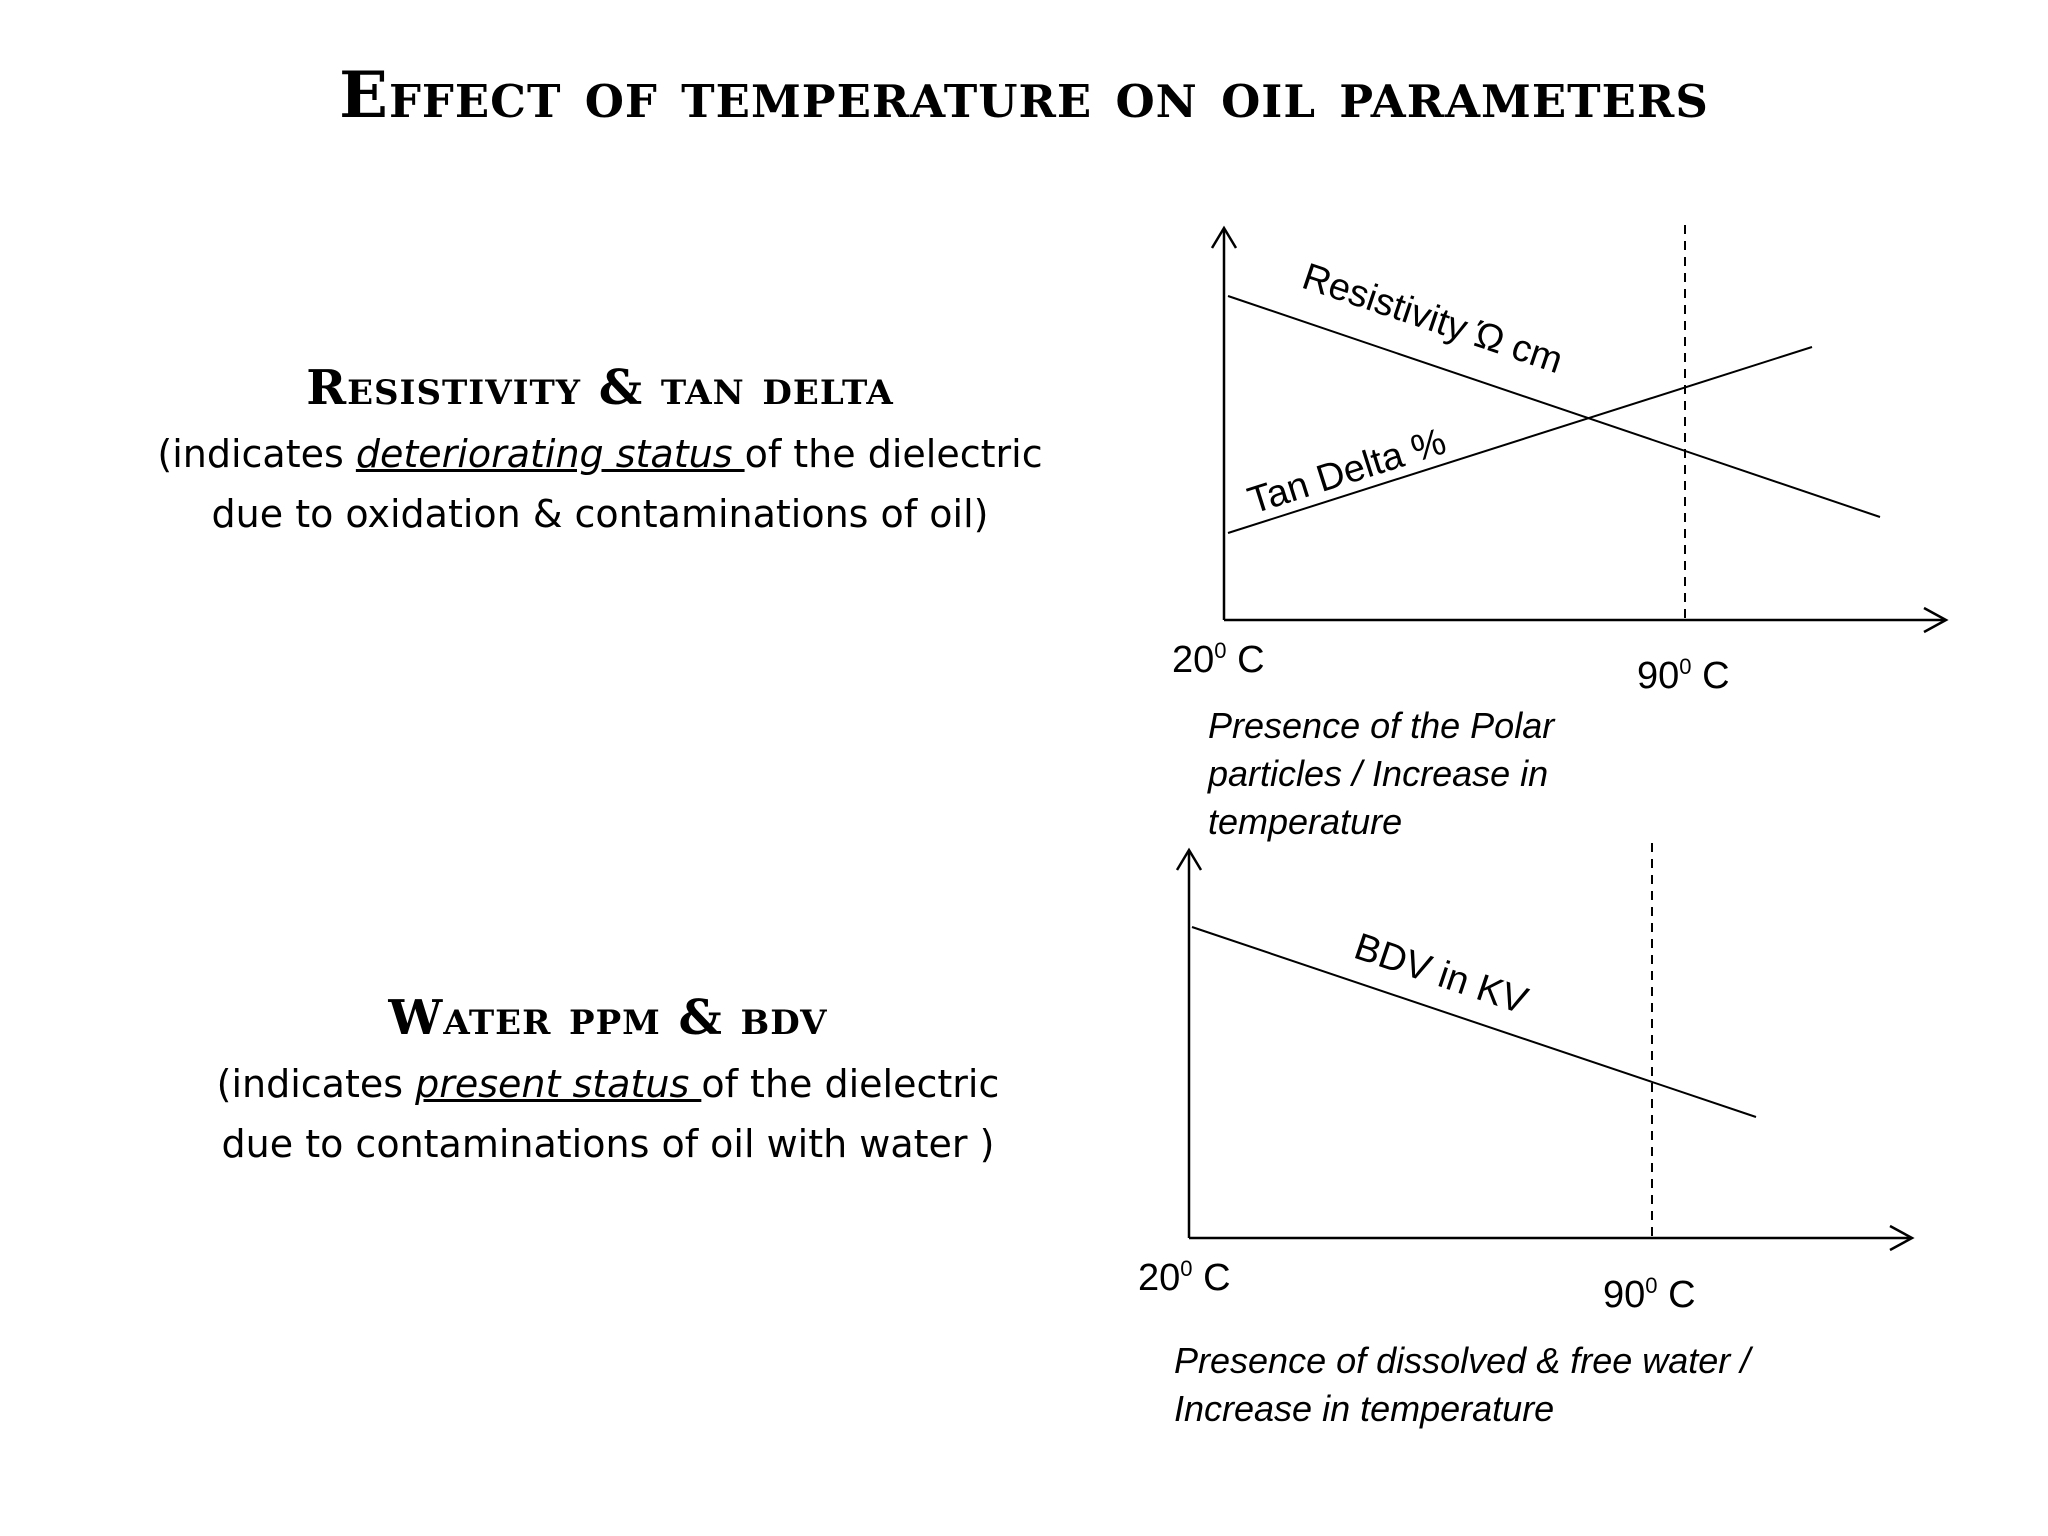 The height and width of the screenshot is (1536, 2048). Describe the element at coordinates (1432, 319) in the screenshot. I see `resistivity-line-label: Resistivity Ώ cm` at that location.